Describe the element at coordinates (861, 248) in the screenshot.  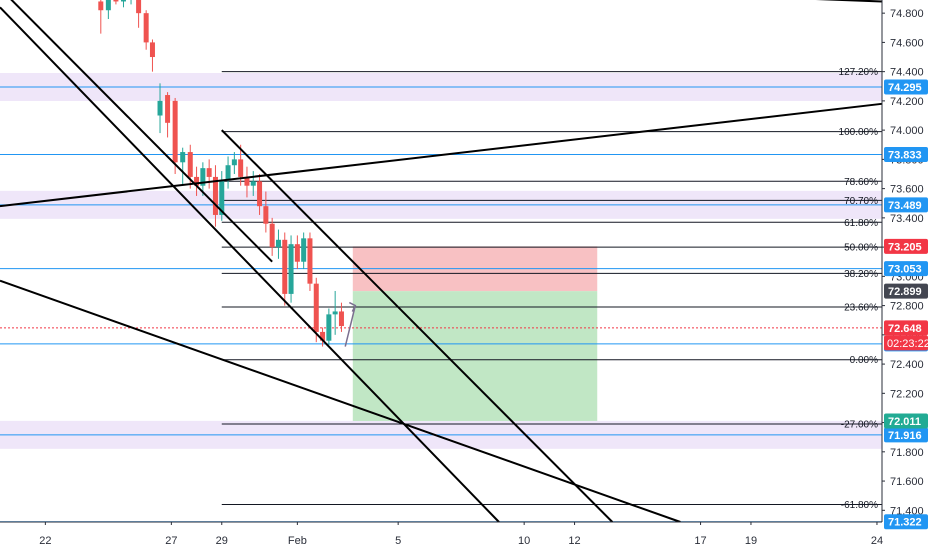
I see `fib-level-label: 50.00%` at that location.